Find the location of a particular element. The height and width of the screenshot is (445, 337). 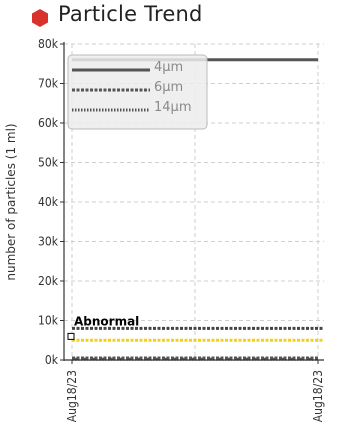

y-tick-label: 80k is located at coordinates (48, 44).